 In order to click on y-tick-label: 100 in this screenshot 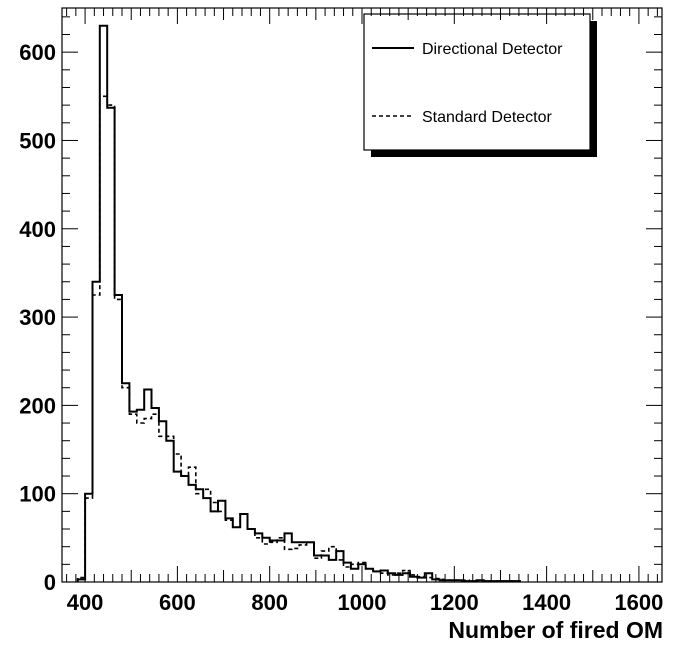, I will do `click(37, 494)`.